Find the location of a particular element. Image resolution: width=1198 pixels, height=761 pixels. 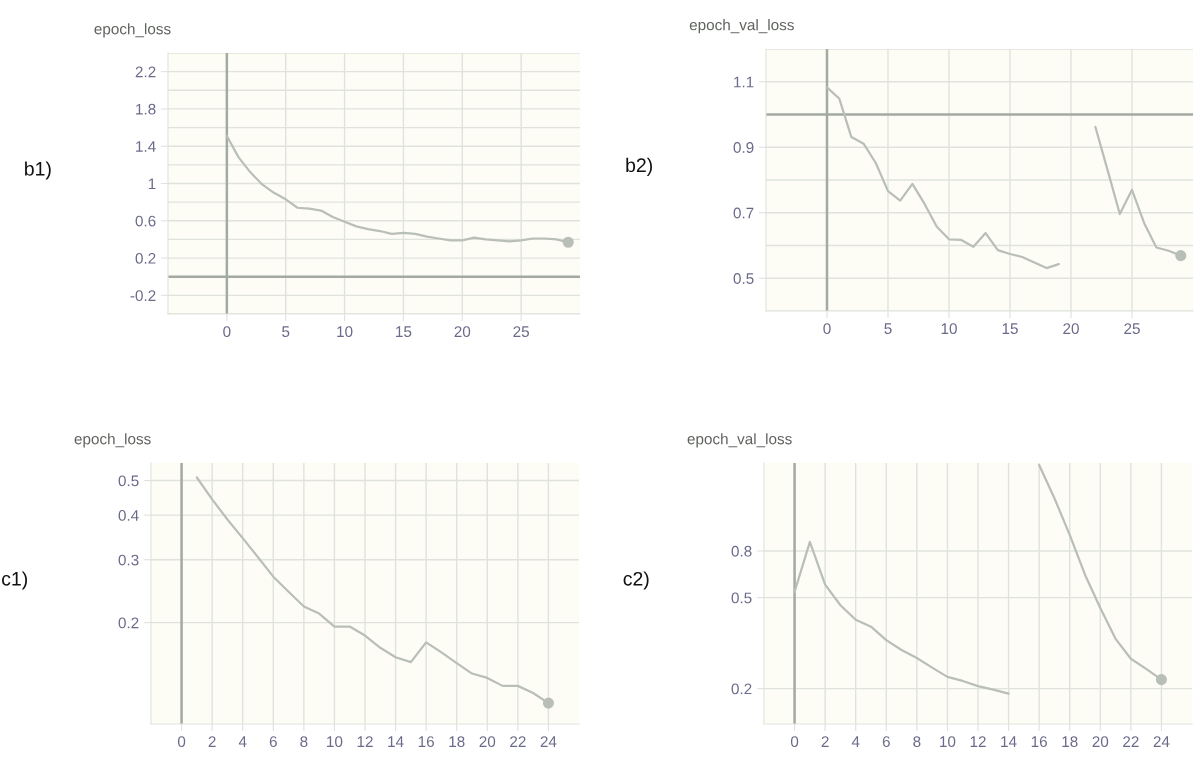

y-tick-label: 1.4 is located at coordinates (146, 146).